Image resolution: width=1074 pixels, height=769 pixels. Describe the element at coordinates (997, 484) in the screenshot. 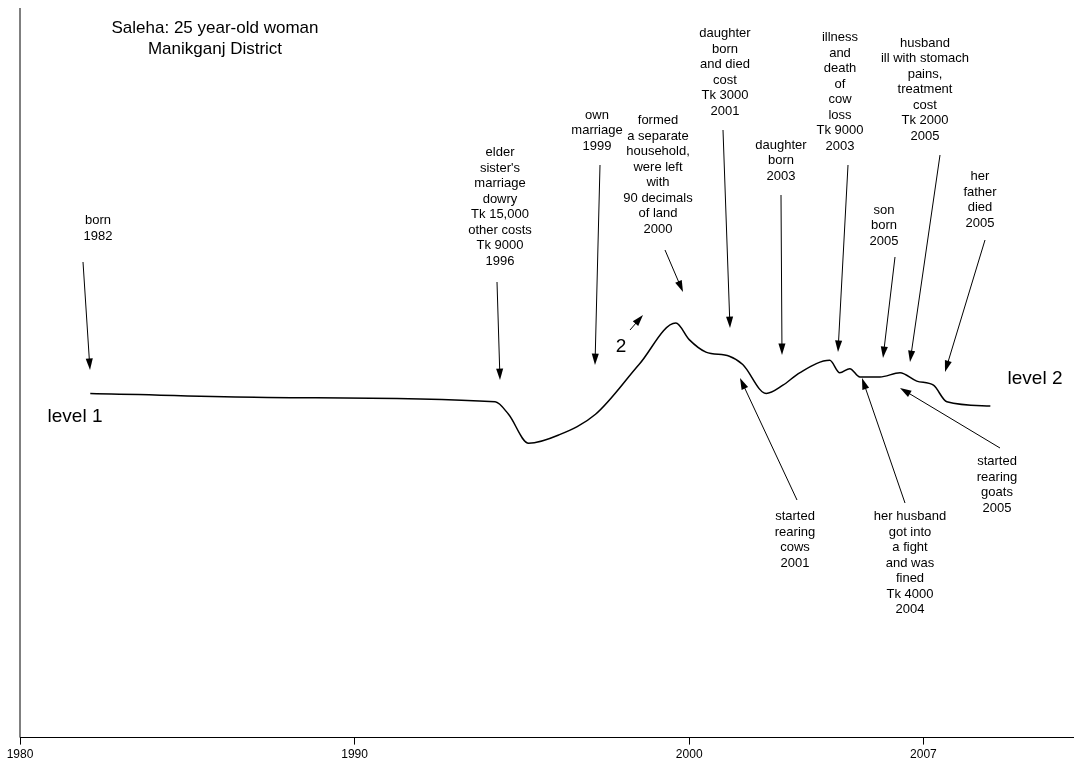

I see `annotation: started rearing goats 2005` at that location.